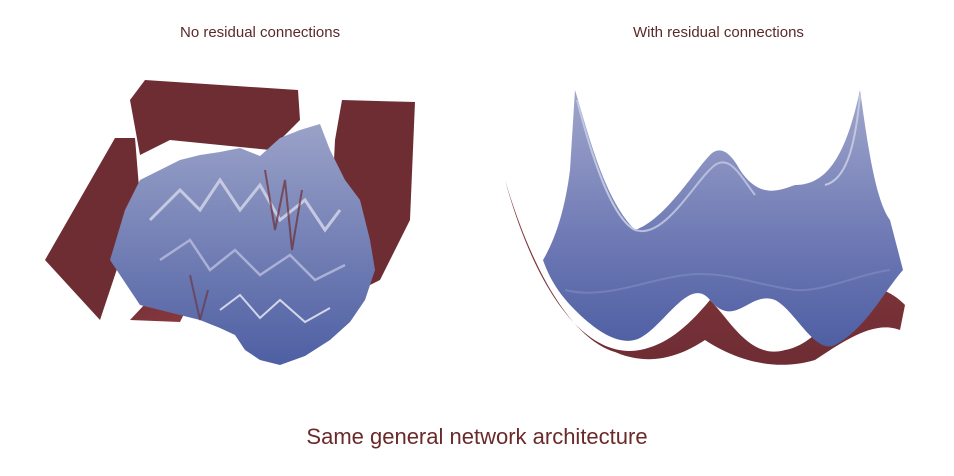 The height and width of the screenshot is (476, 954). Describe the element at coordinates (477, 436) in the screenshot. I see `figure-caption: Same general network architecture` at that location.